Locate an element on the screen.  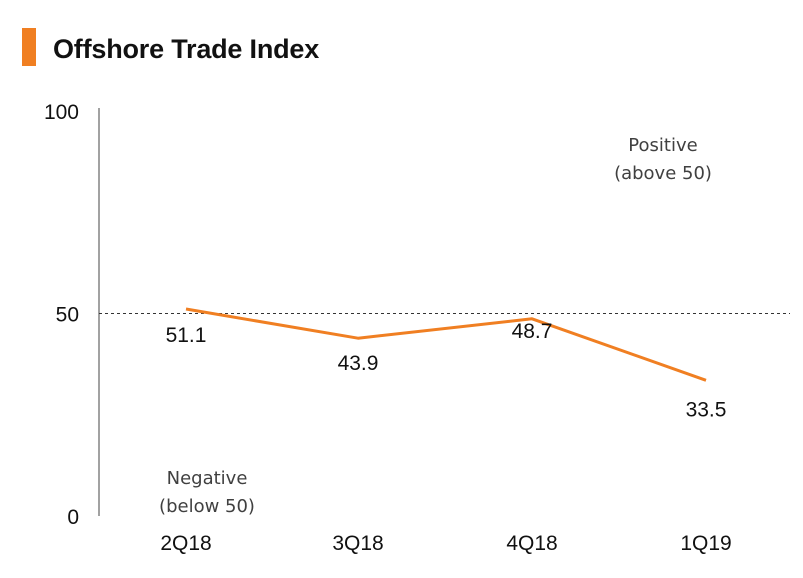
x-tick-label: 3Q18 is located at coordinates (357, 543).